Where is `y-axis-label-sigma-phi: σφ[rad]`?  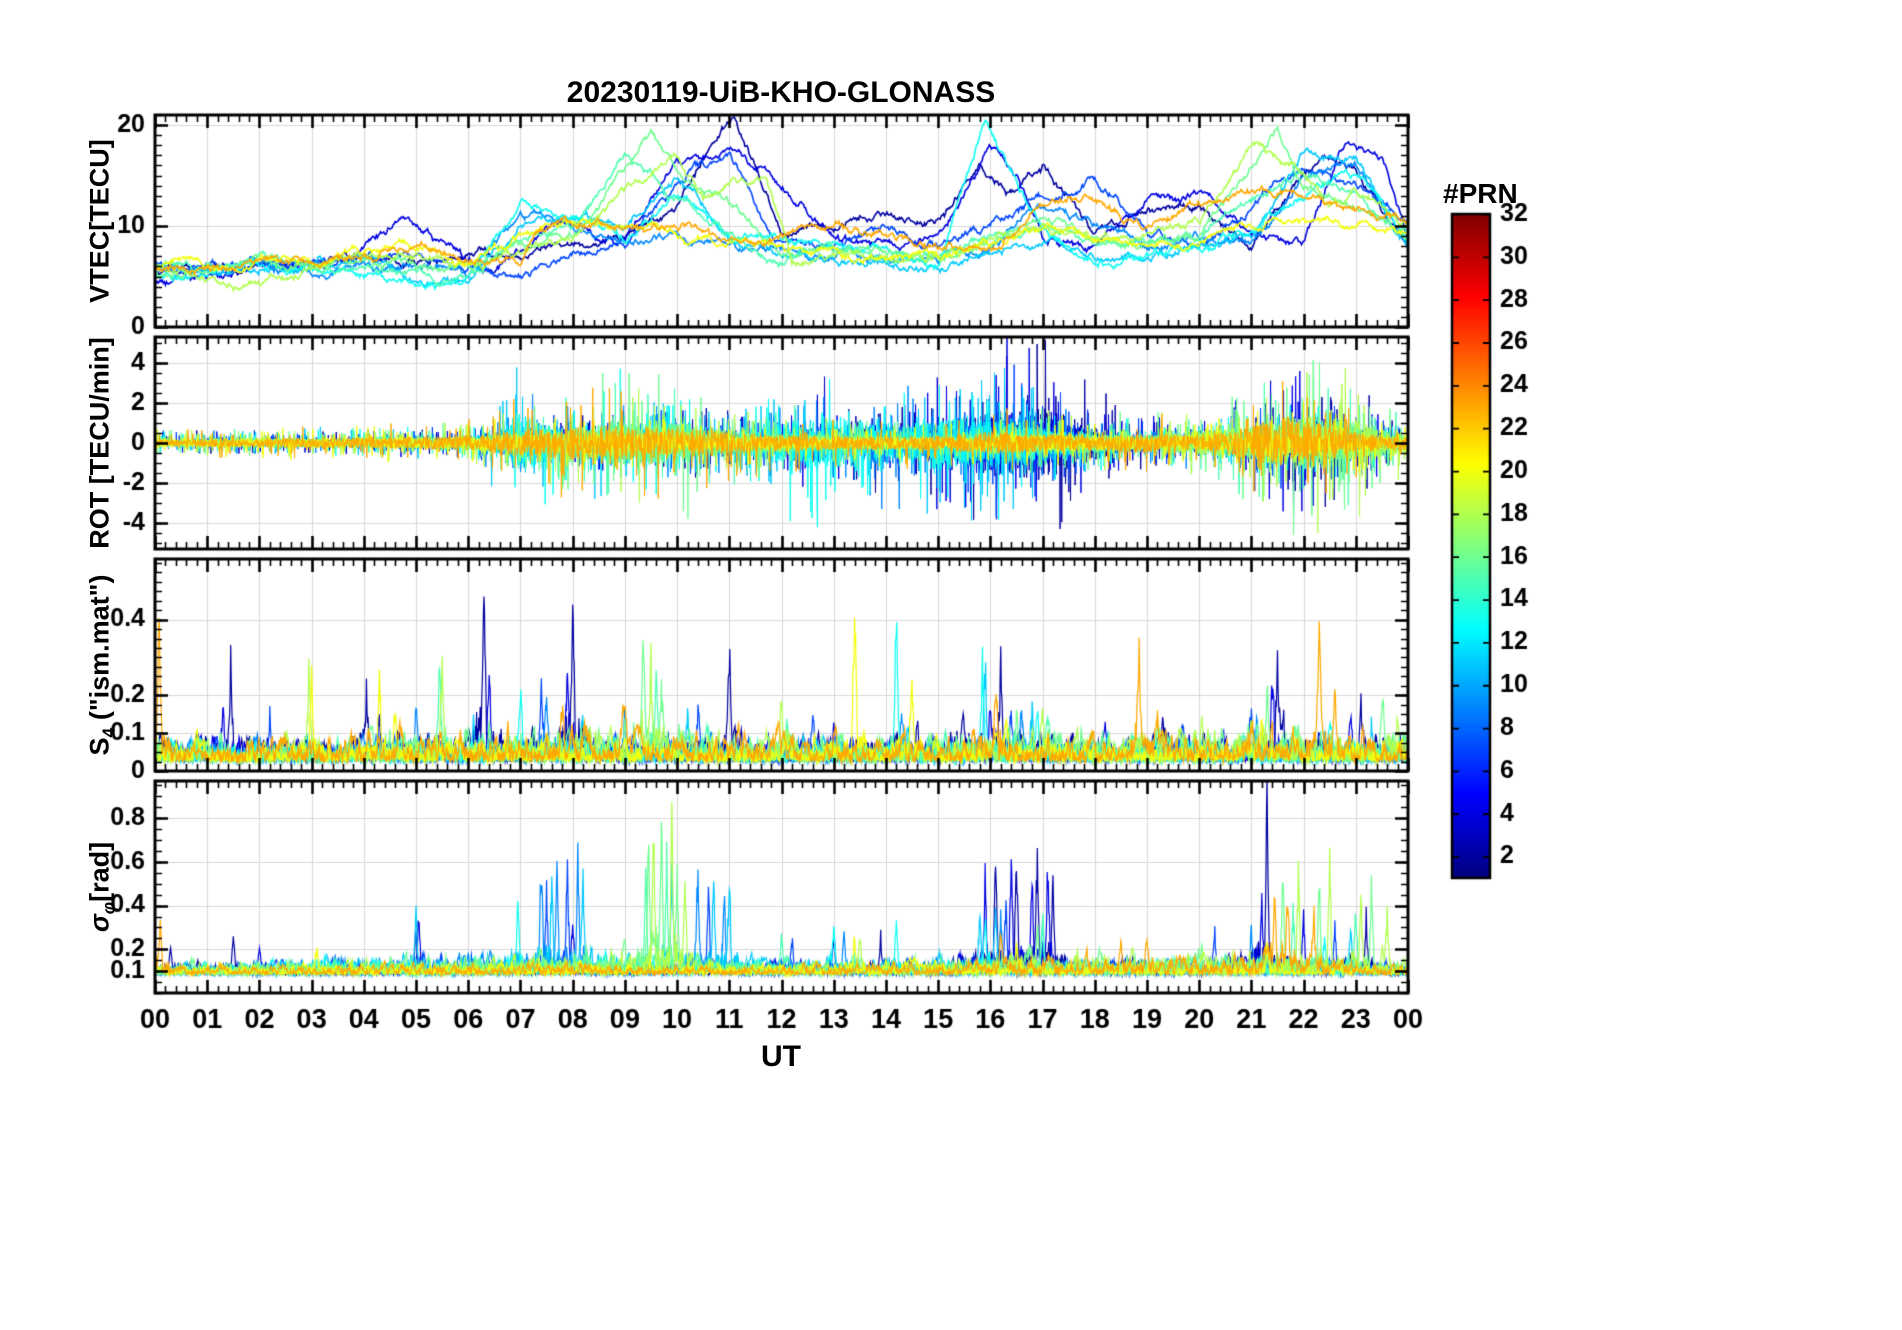 y-axis-label-sigma-phi: σφ[rad] is located at coordinates (101, 887).